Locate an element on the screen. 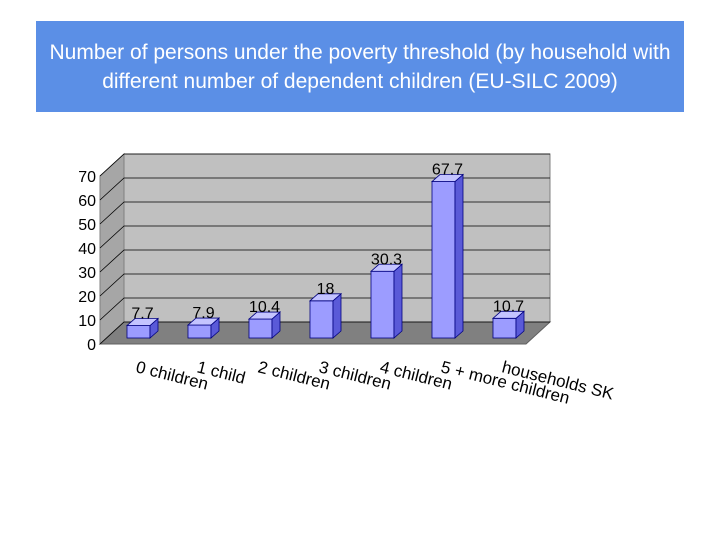 This screenshot has width=720, height=540. side-wall is located at coordinates (112, 249).